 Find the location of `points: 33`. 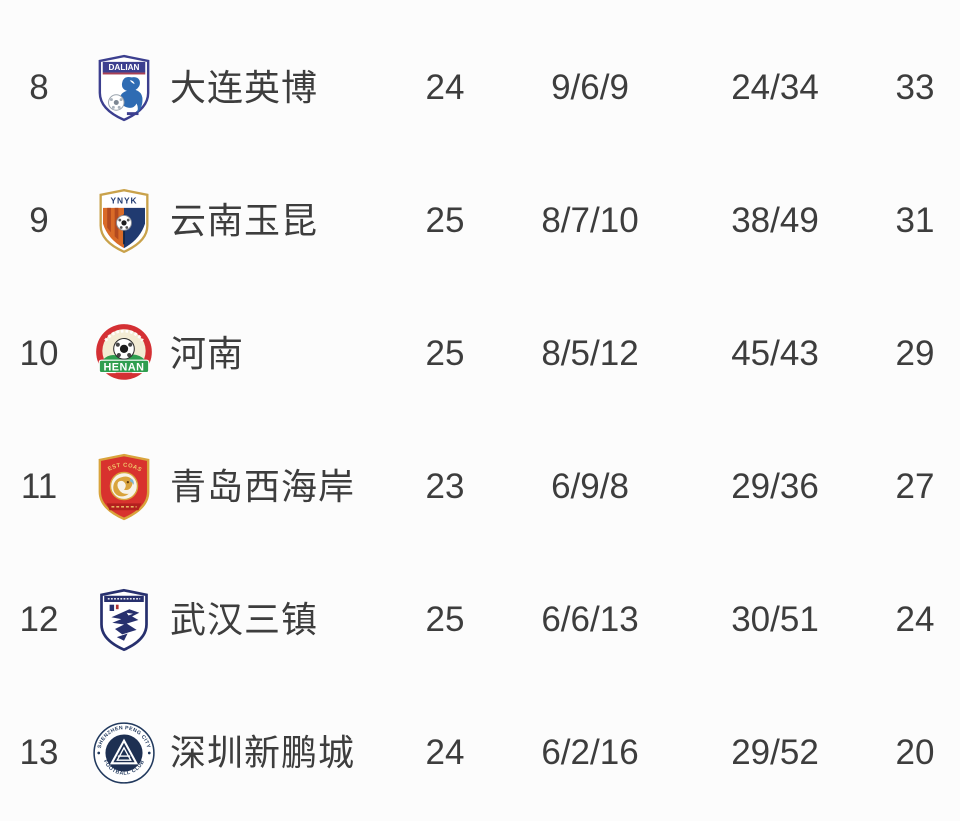

points: 33 is located at coordinates (915, 87).